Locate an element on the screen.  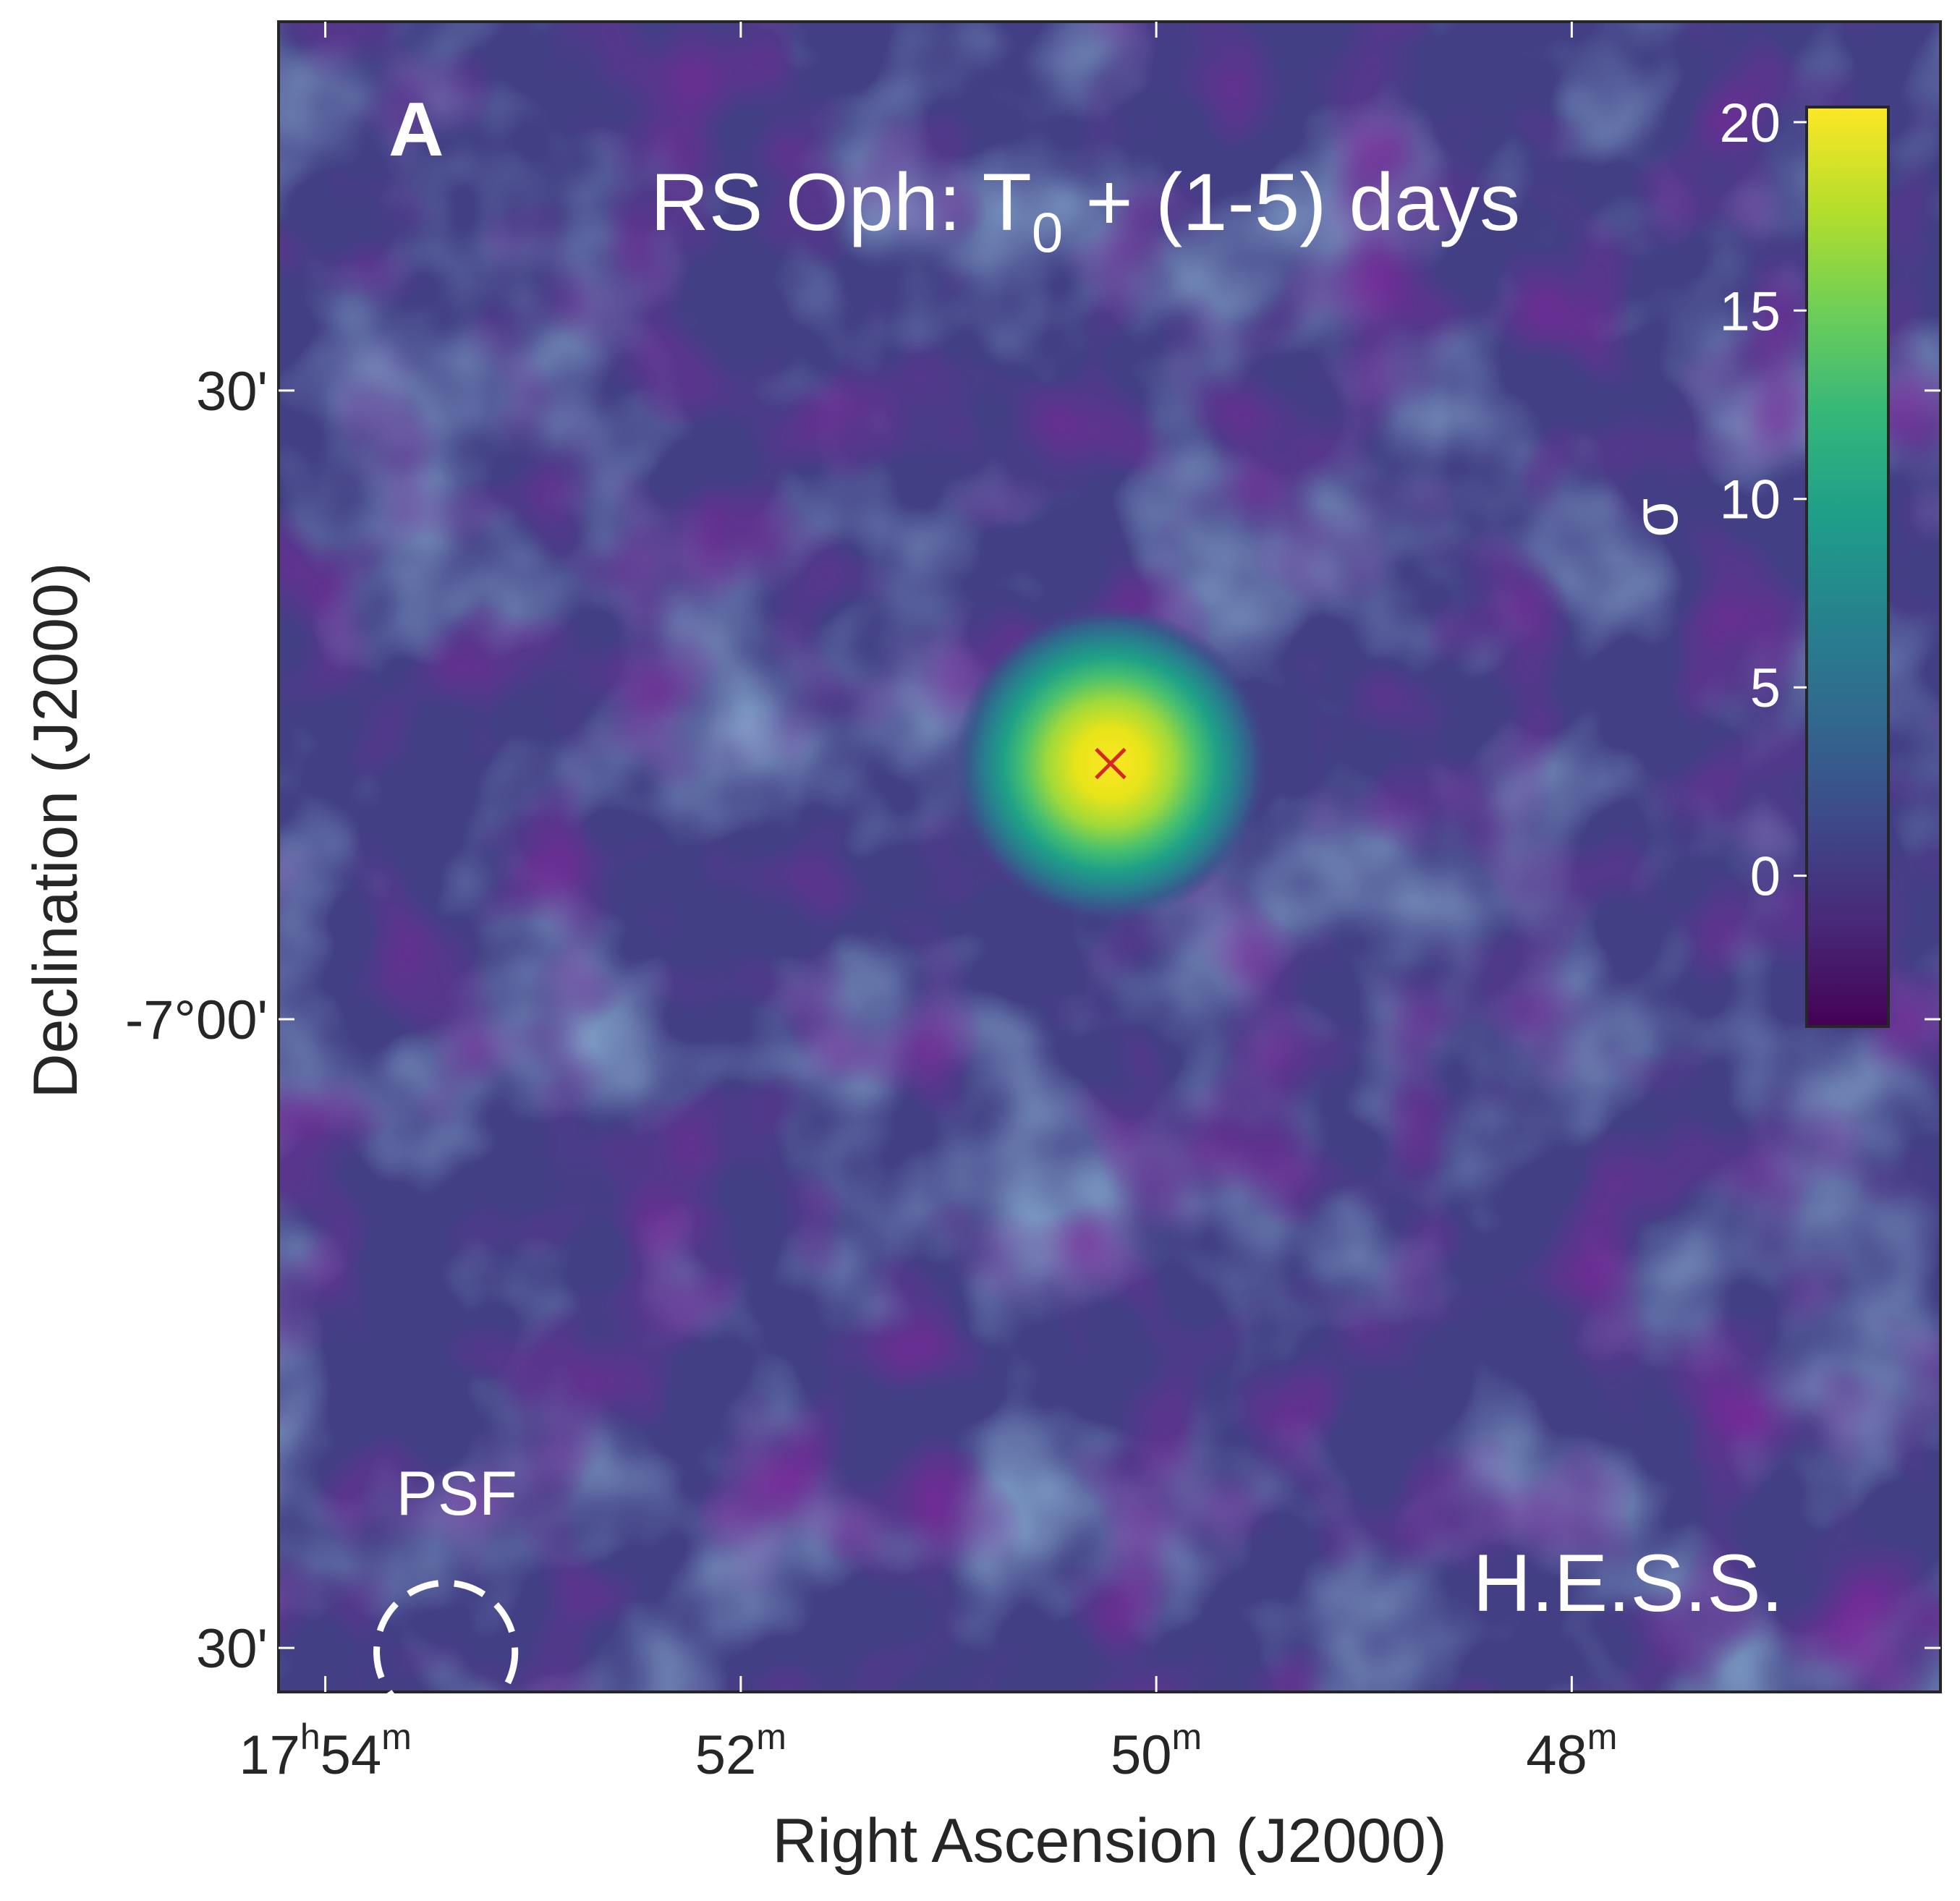
x-axis-title: Right Ascension (J2000) is located at coordinates (1109, 1841).